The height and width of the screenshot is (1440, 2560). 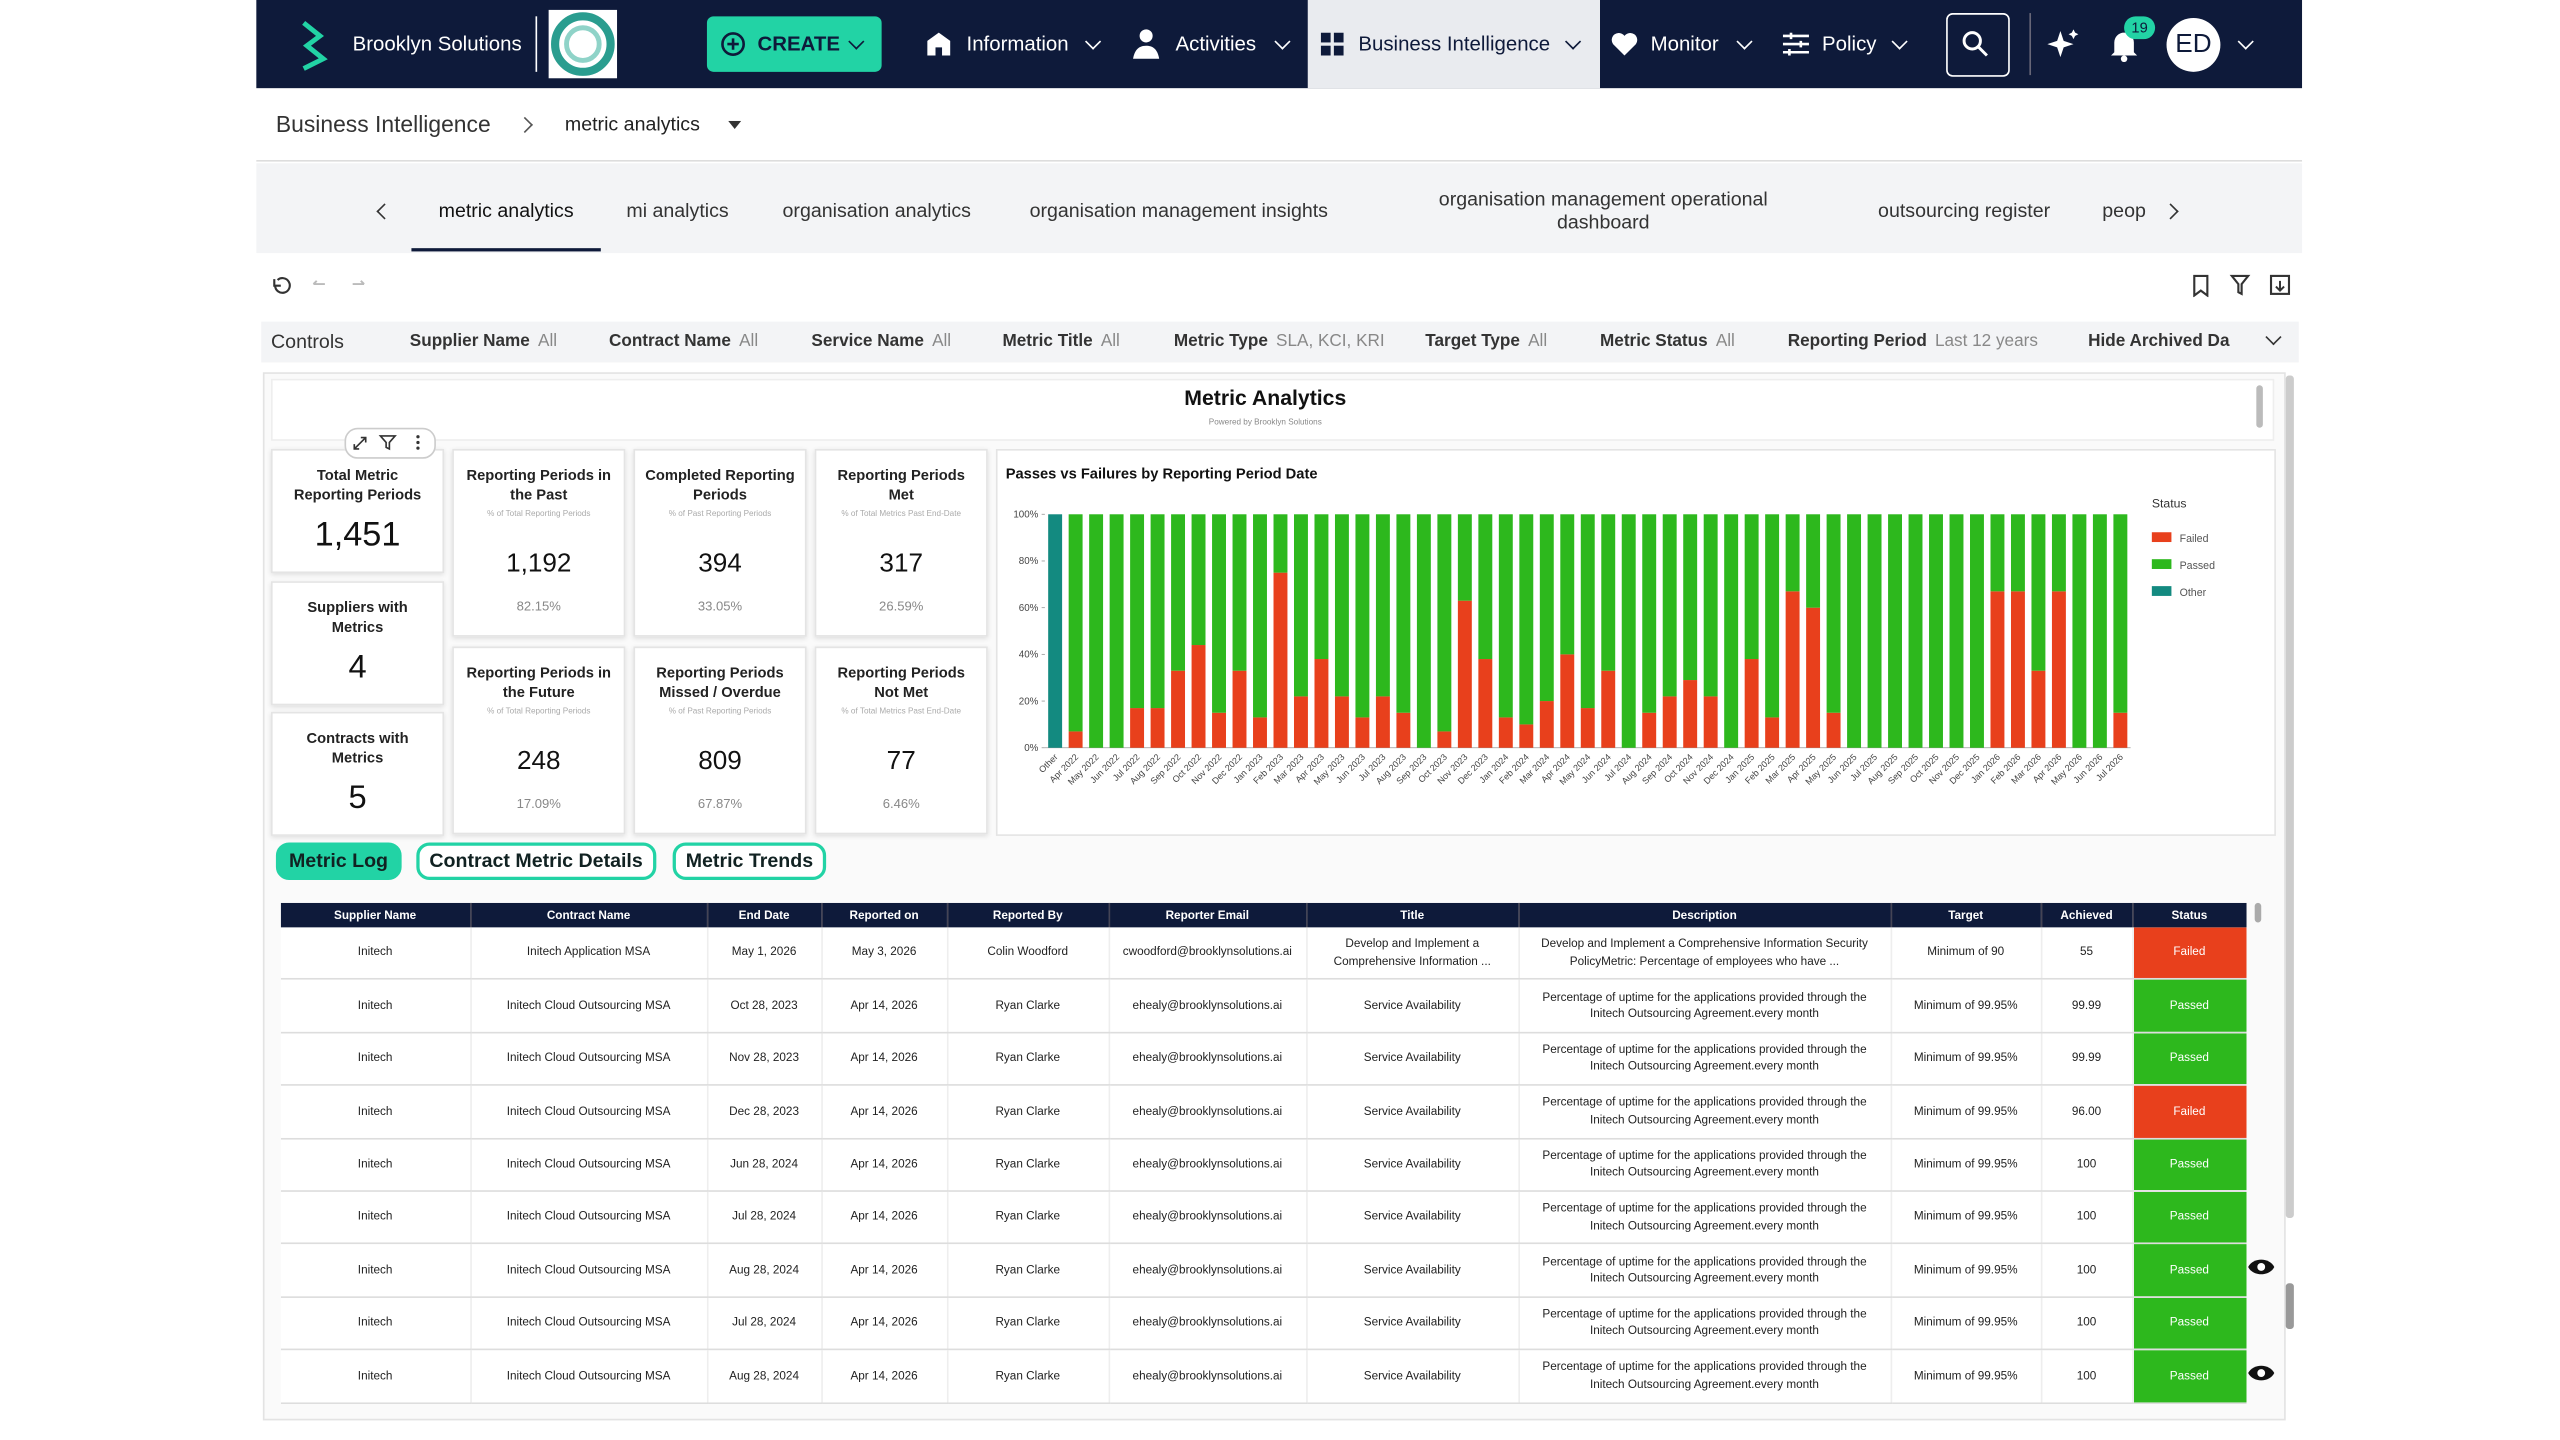 What do you see at coordinates (2124, 211) in the screenshot?
I see `tab: peop` at bounding box center [2124, 211].